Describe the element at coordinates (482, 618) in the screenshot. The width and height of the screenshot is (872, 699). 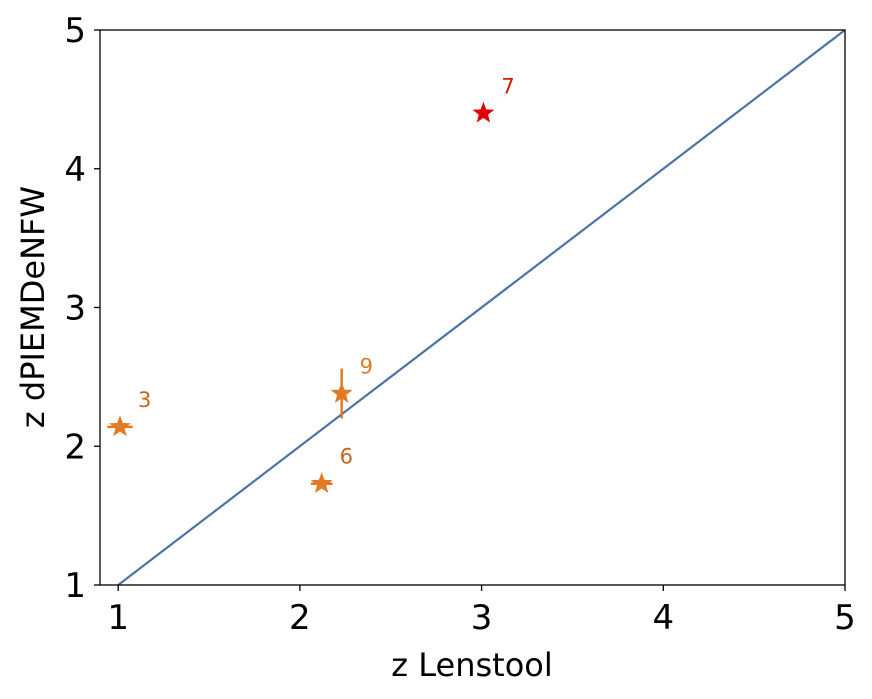
I see `x-tick-label: 3` at that location.